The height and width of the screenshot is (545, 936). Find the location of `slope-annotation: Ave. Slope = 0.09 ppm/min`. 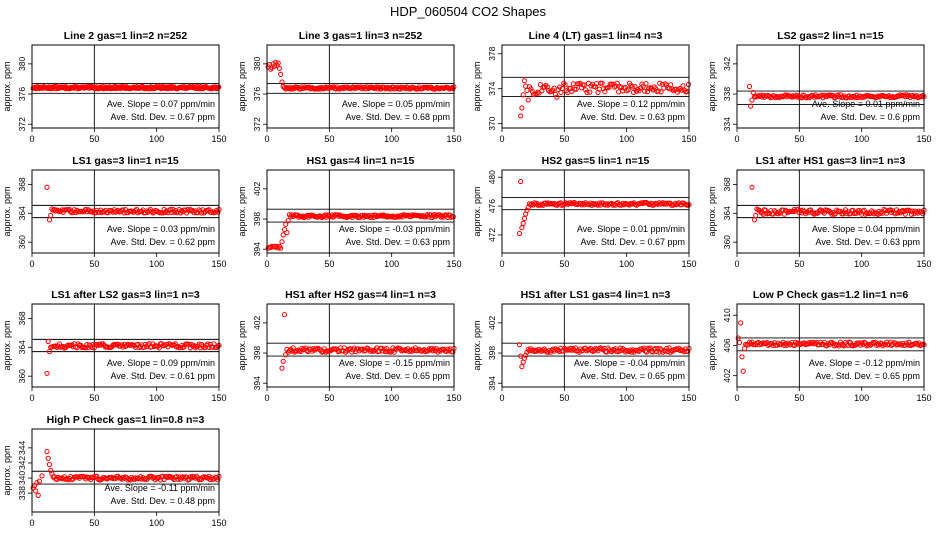

slope-annotation: Ave. Slope = 0.09 ppm/min is located at coordinates (161, 363).